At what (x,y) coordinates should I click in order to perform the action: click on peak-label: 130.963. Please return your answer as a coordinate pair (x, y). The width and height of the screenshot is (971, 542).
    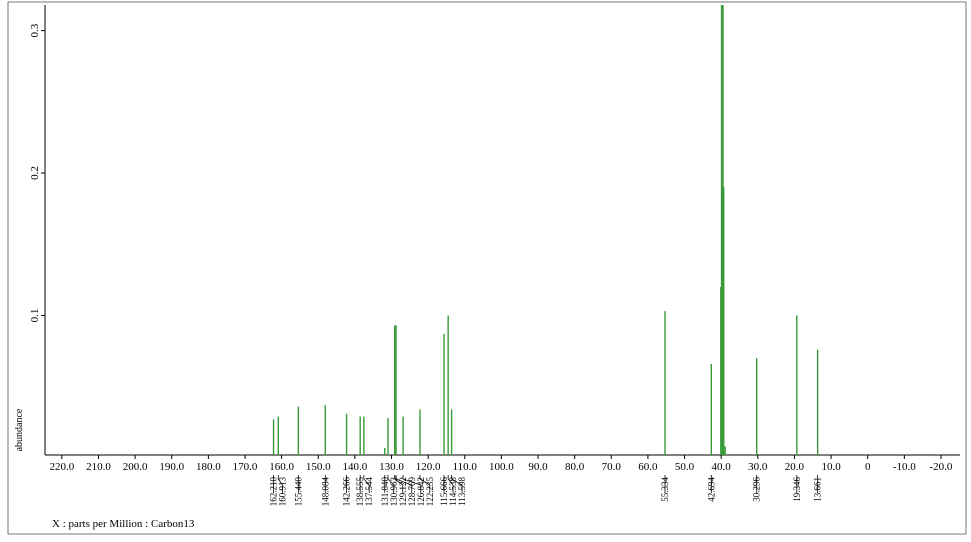
    Looking at the image, I should click on (394, 492).